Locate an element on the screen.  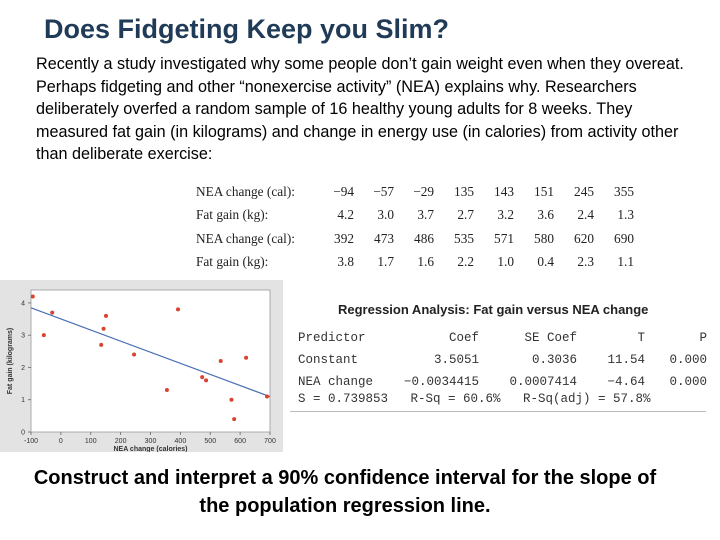
x-axis-label: NEA change (calories) is located at coordinates (150, 449).